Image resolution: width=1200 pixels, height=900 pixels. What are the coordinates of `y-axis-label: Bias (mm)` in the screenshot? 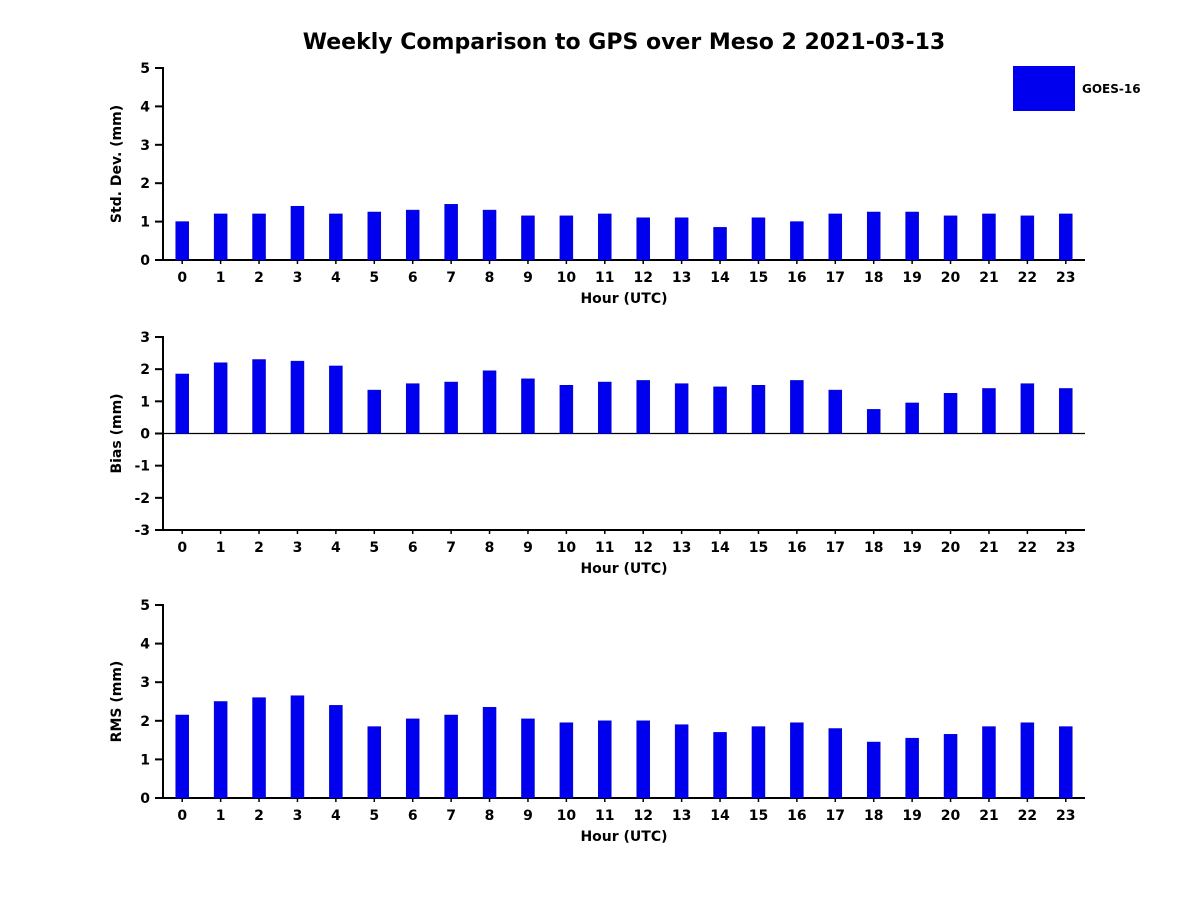 It's located at (117, 433).